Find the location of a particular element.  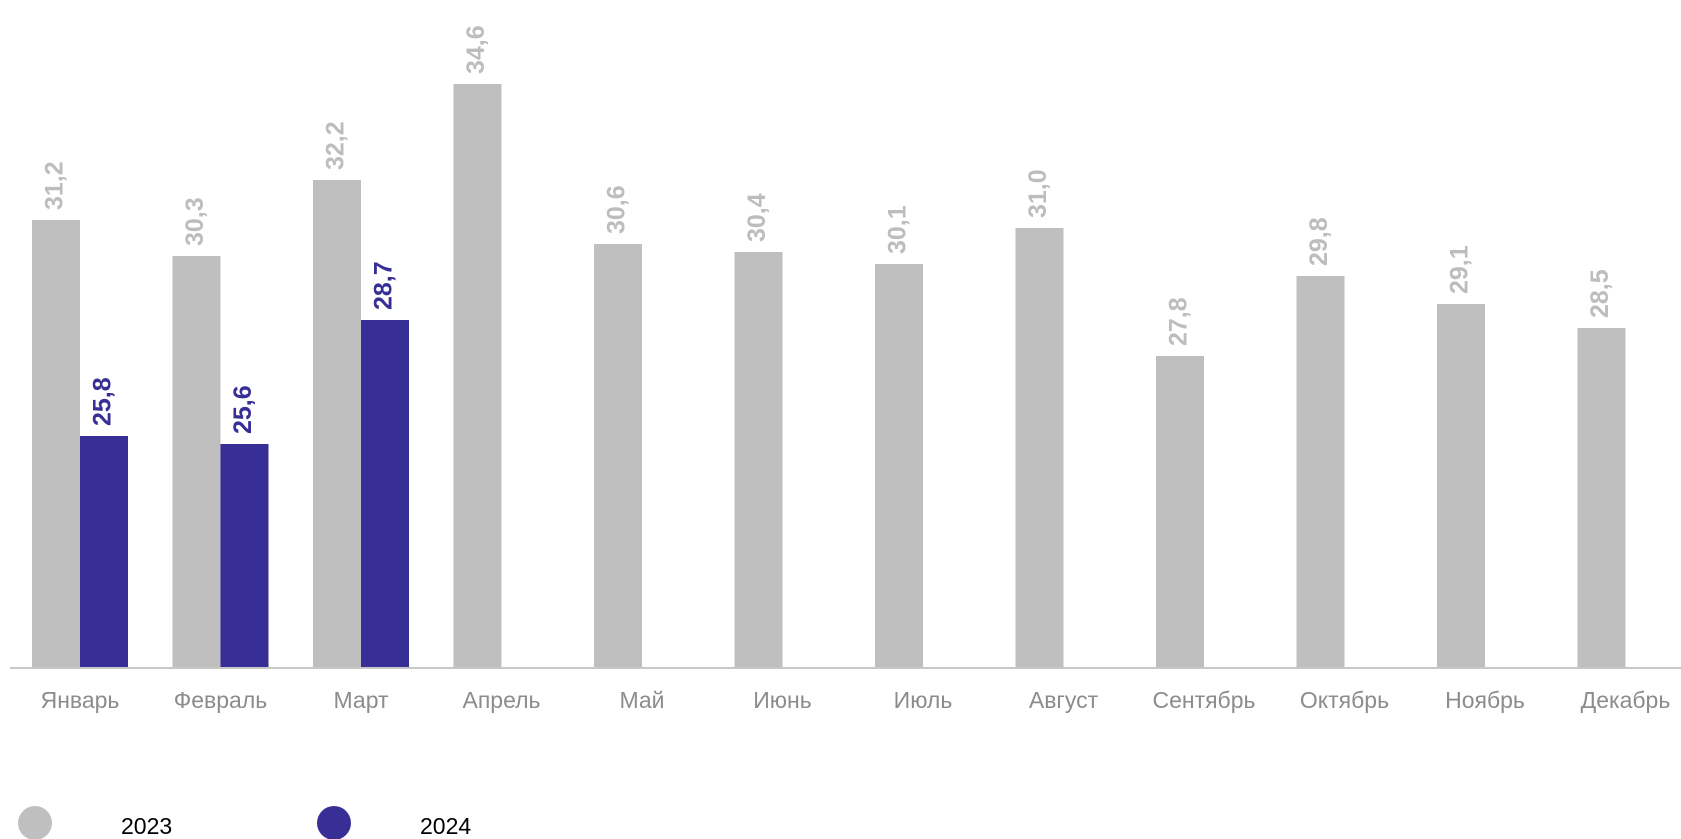

x-tick-label: Май is located at coordinates (641, 700).